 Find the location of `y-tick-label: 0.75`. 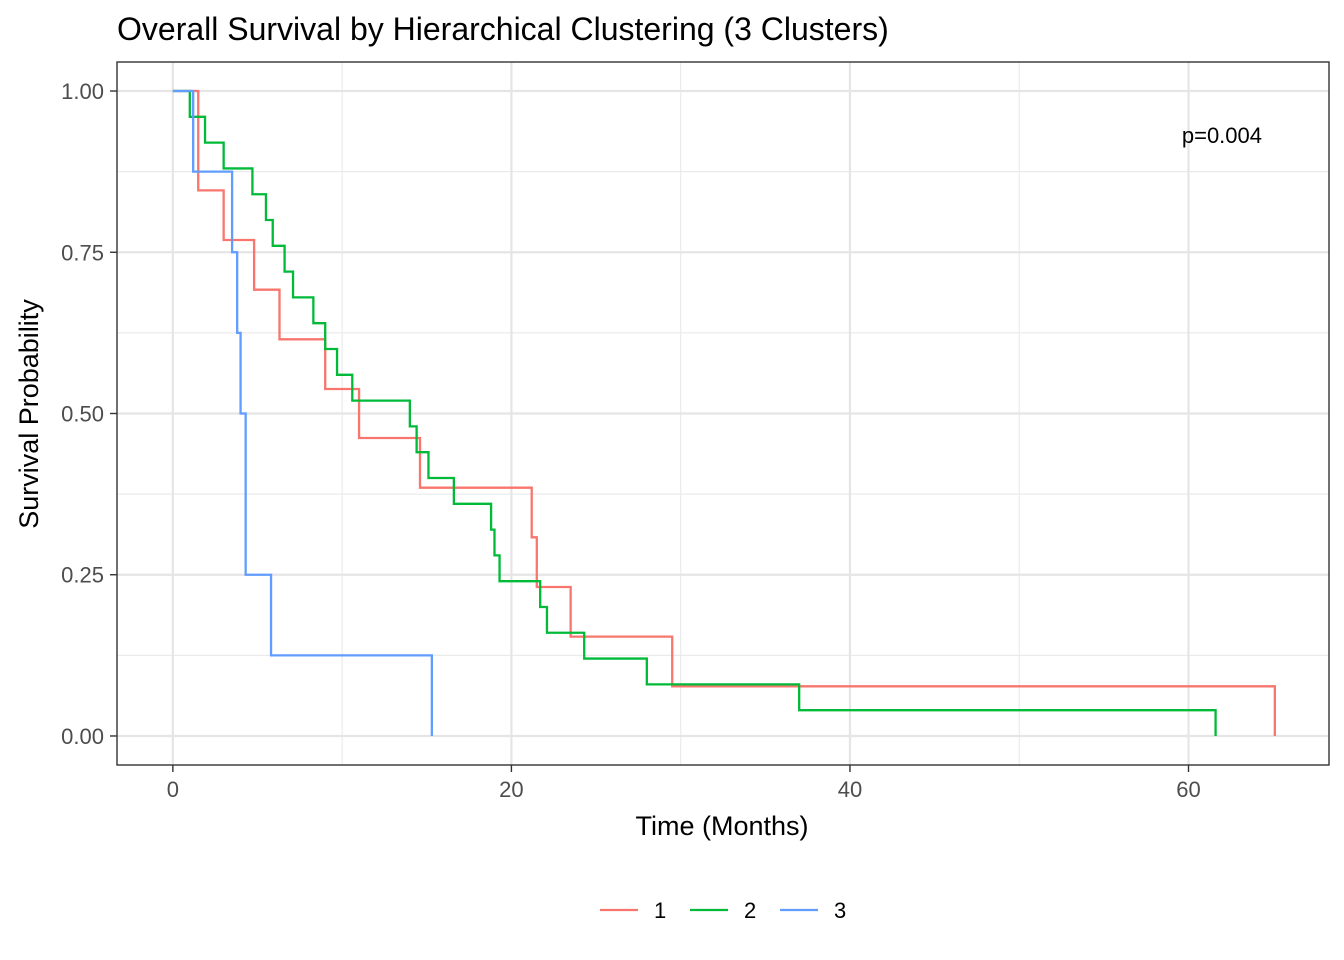

y-tick-label: 0.75 is located at coordinates (82, 252).